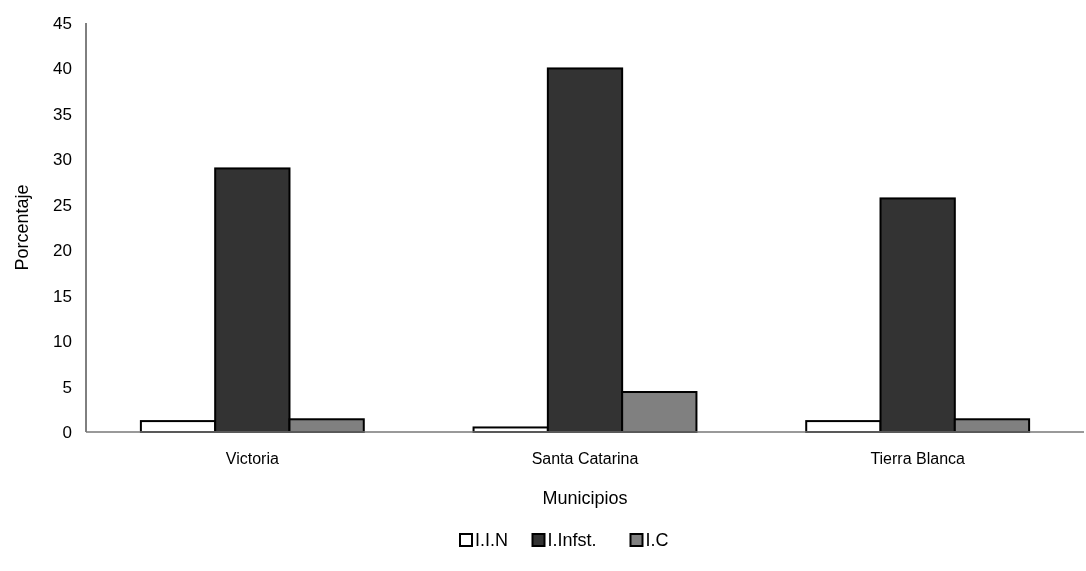 Image resolution: width=1086 pixels, height=571 pixels. I want to click on x-tick-label: Tierra Blanca, so click(918, 458).